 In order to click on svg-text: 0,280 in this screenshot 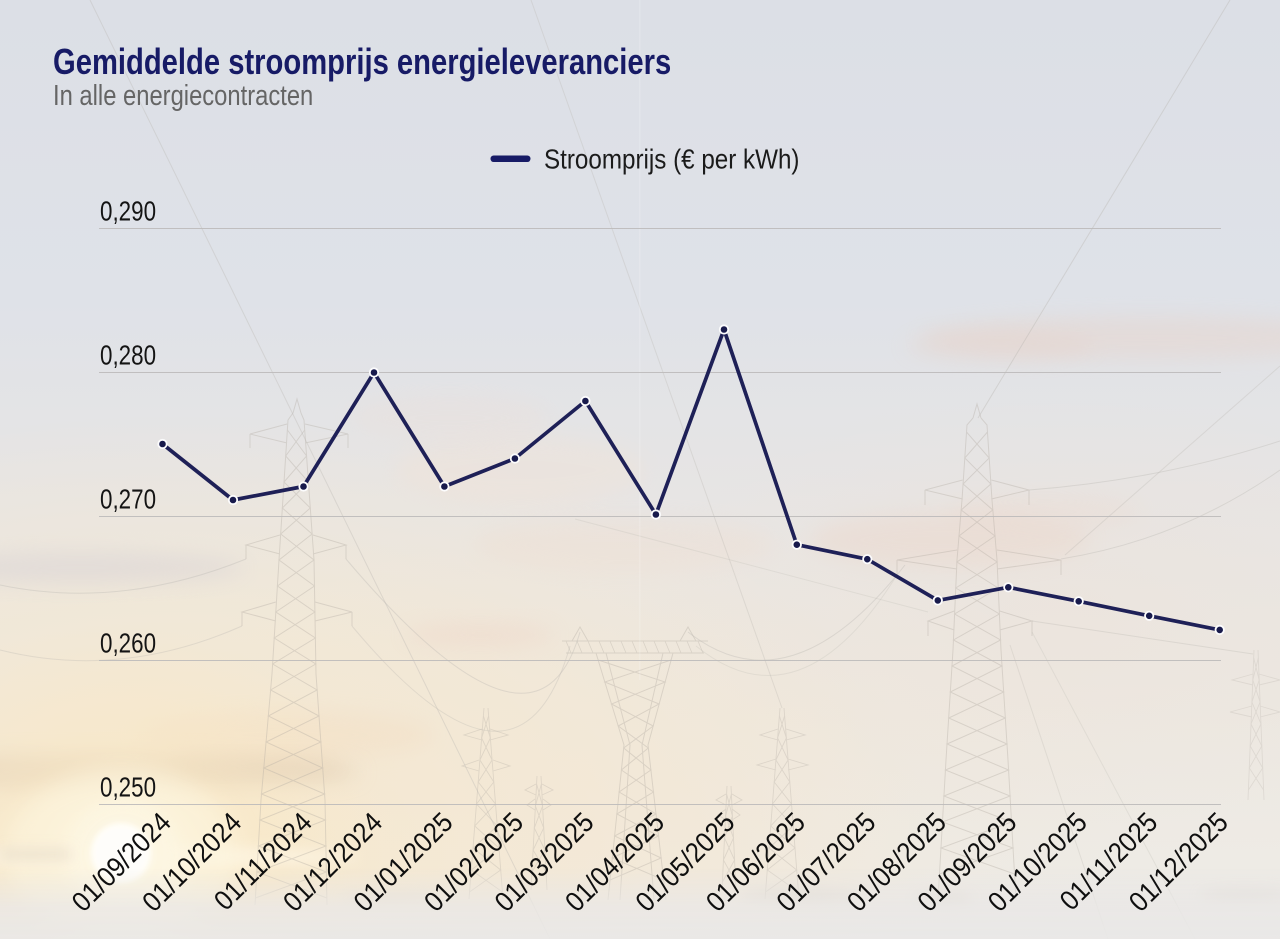, I will do `click(128, 355)`.